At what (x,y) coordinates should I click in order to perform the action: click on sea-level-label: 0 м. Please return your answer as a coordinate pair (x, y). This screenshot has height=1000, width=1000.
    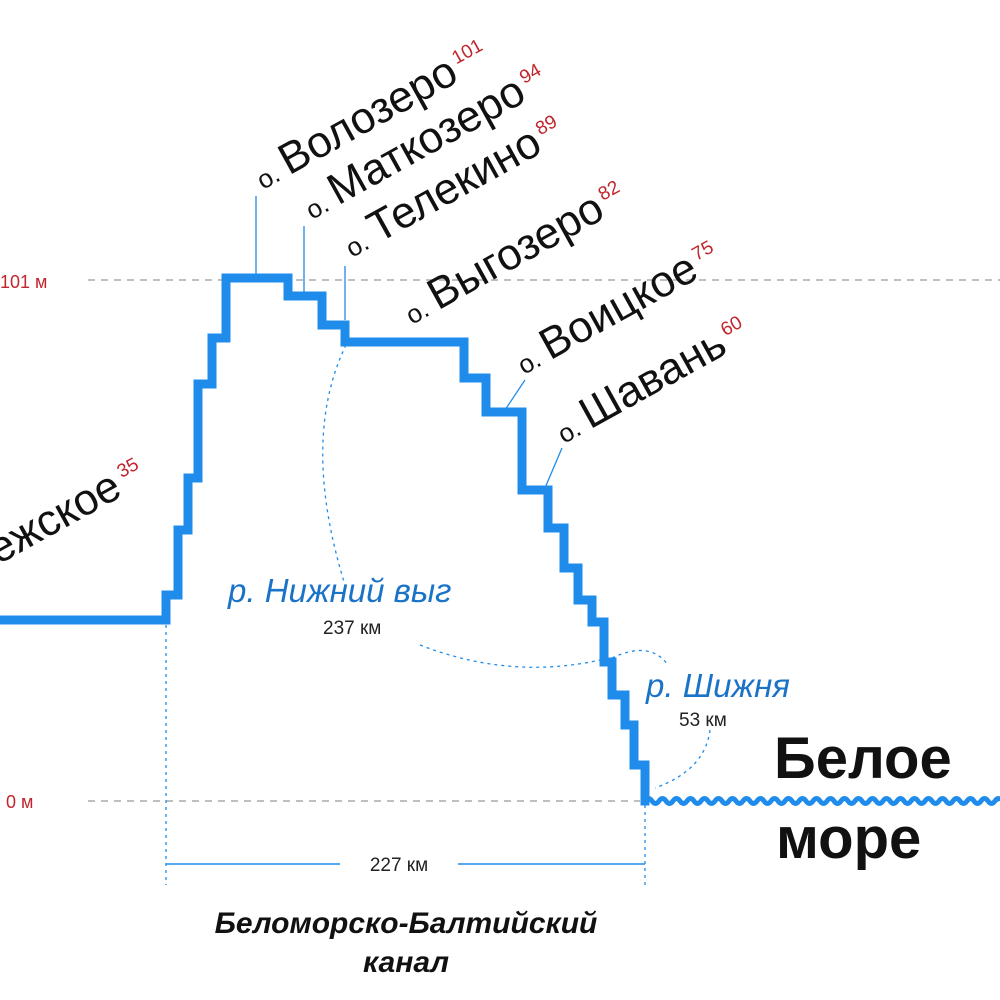
    Looking at the image, I should click on (19, 802).